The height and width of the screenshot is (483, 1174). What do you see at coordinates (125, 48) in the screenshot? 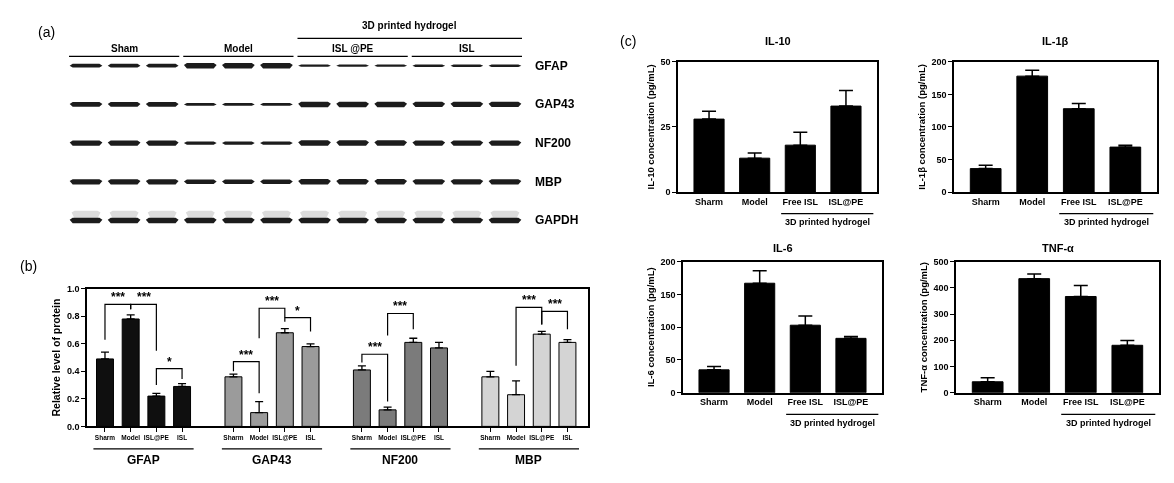
I see `category-label: Sham` at bounding box center [125, 48].